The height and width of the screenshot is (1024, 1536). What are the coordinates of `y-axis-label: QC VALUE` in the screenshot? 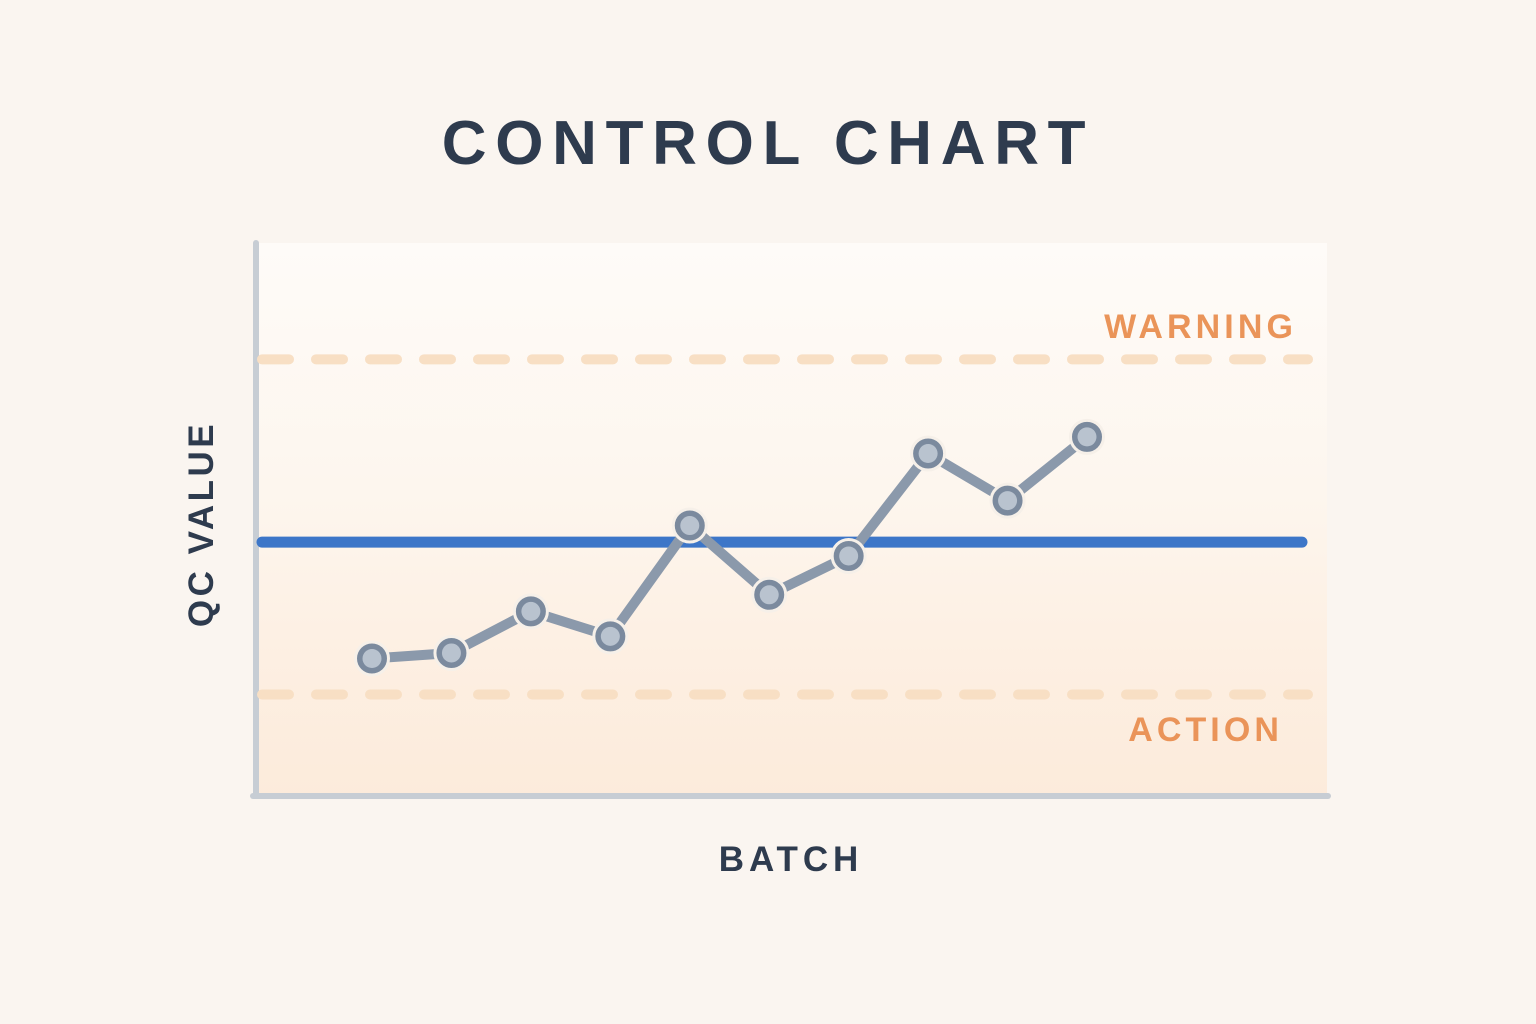 It's located at (201, 524).